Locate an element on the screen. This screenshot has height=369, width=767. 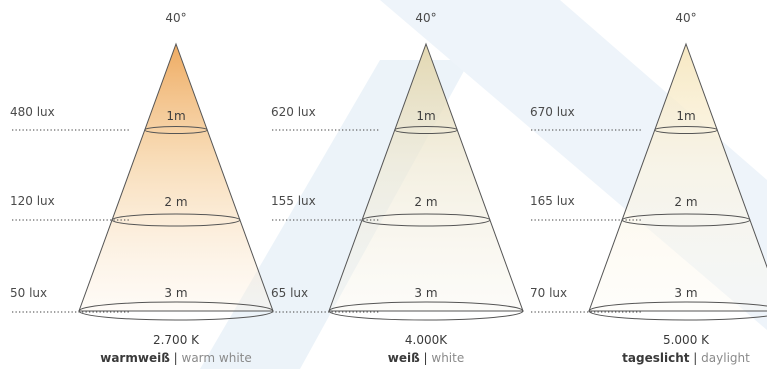
caption-english: white is located at coordinates (447, 358).